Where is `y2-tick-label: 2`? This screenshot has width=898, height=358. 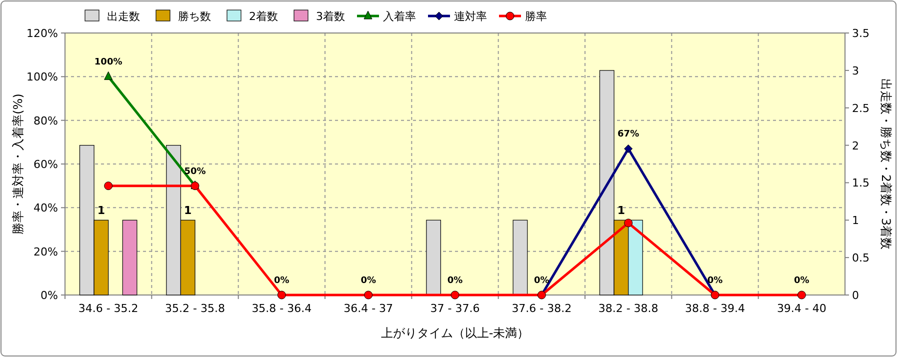
y2-tick-label: 2 is located at coordinates (855, 145).